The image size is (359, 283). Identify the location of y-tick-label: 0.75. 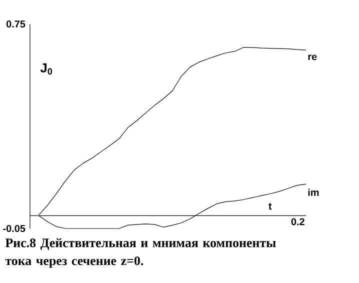
(16, 24).